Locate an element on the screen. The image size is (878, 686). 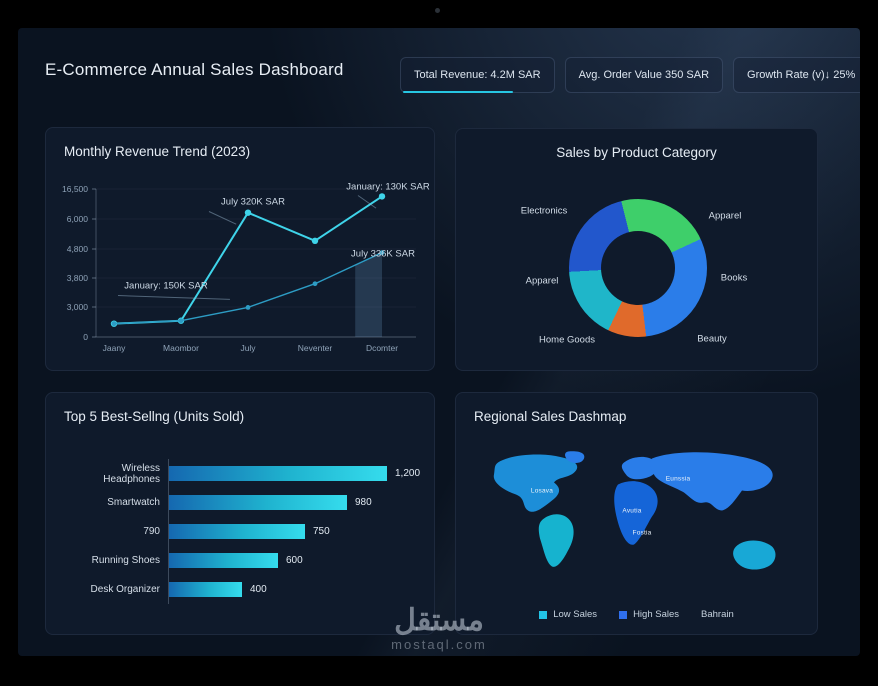
y-tick-label: 0 is located at coordinates (85, 337).